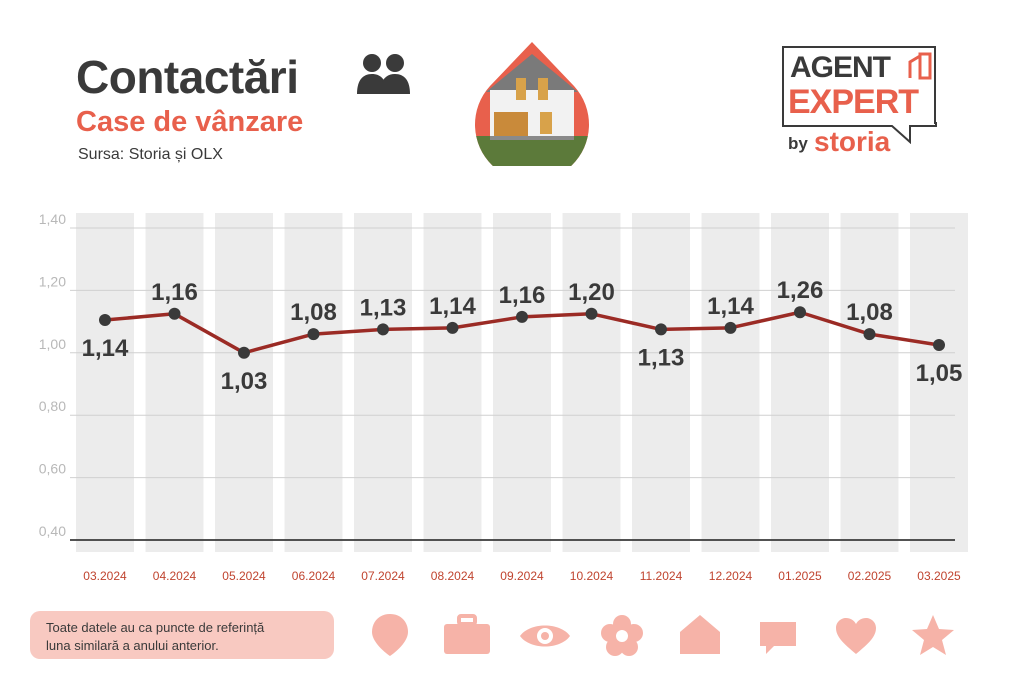  Describe the element at coordinates (731, 576) in the screenshot. I see `x-tick-label: 12.2024` at that location.